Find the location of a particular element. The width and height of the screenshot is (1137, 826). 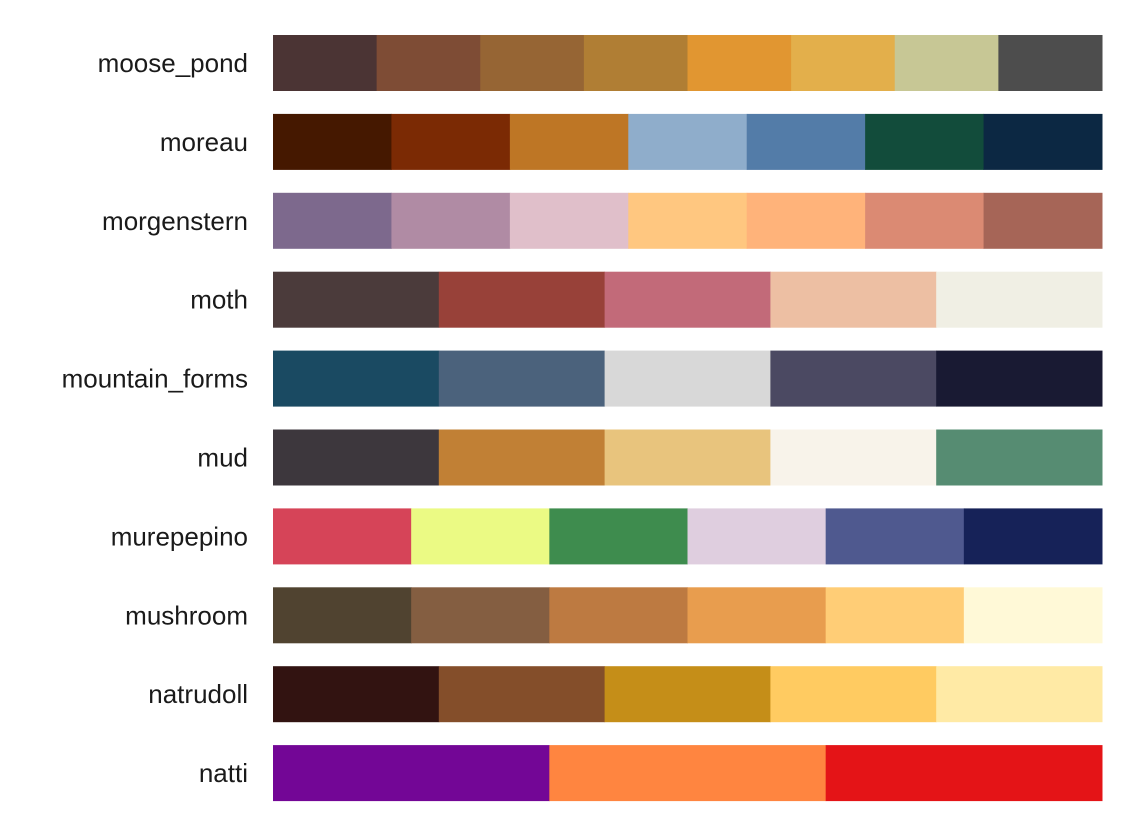

palette-label: morgenstern is located at coordinates (175, 221).